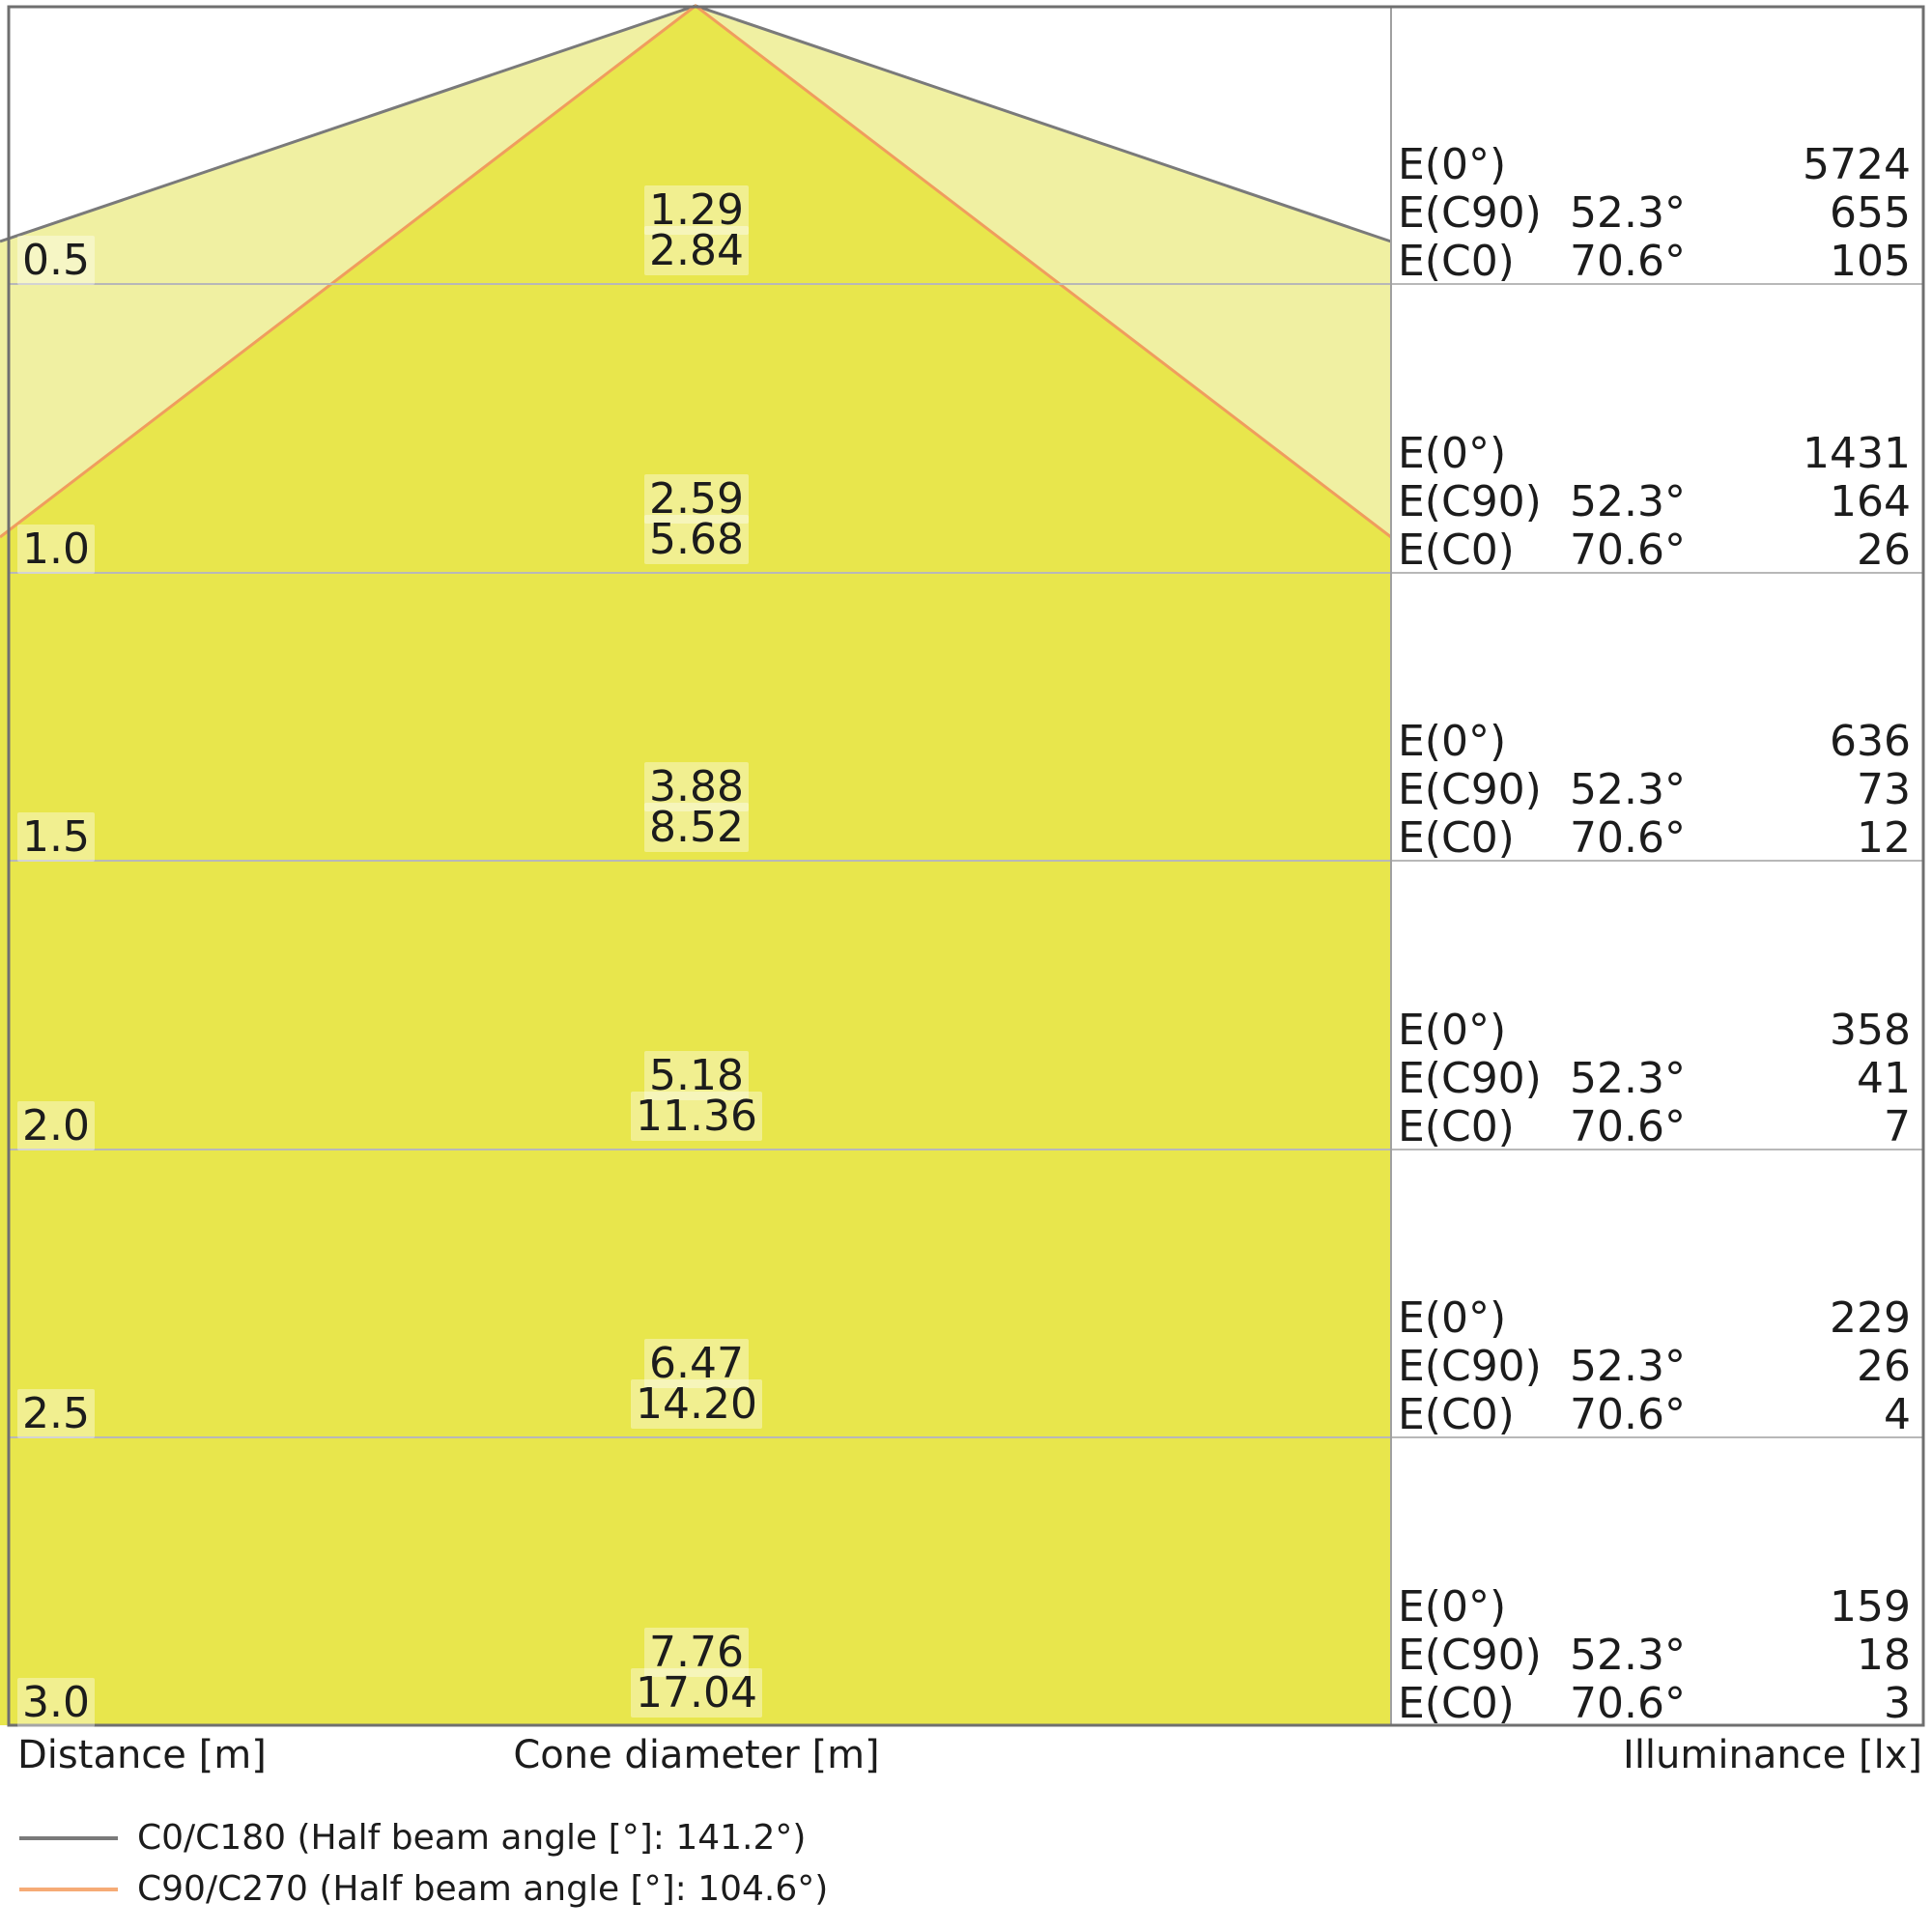  Describe the element at coordinates (696, 1652) in the screenshot. I see `cone-diameter-c90-value: 7.76` at that location.